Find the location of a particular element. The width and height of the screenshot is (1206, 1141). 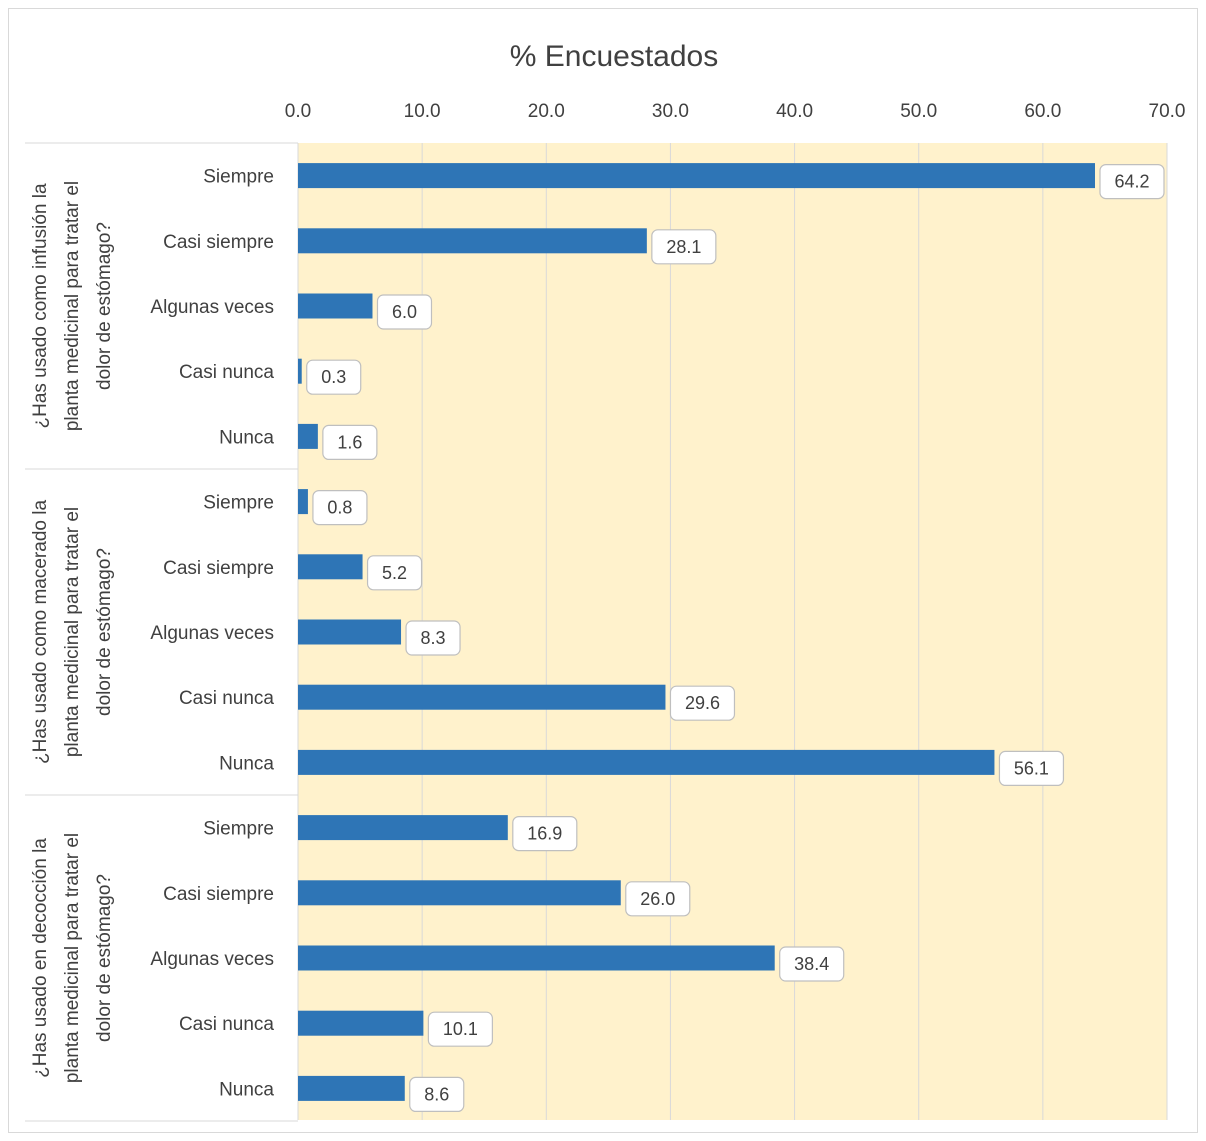

data-label: 28.1 is located at coordinates (683, 247).